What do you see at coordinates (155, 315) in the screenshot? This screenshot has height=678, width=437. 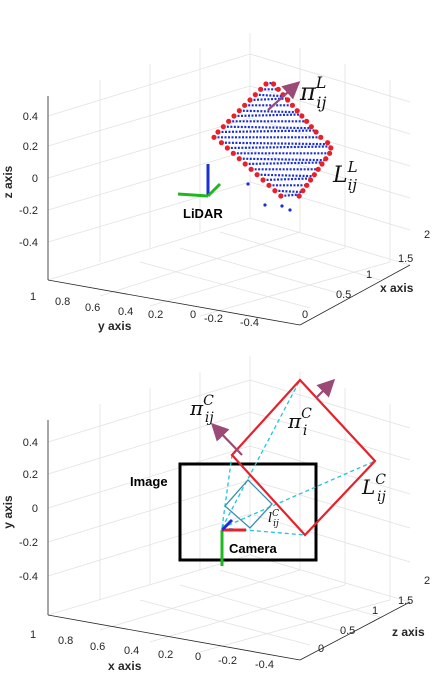 I see `lidar-ytick: 0.2` at bounding box center [155, 315].